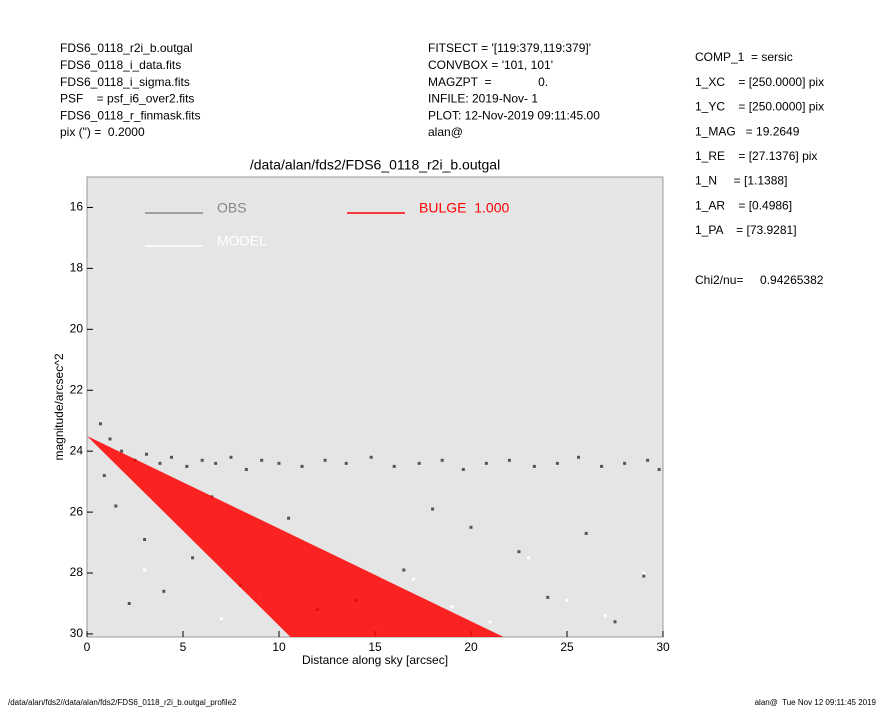 This screenshot has width=885, height=713. I want to click on param-line: COMP_1 = sersic, so click(744, 57).